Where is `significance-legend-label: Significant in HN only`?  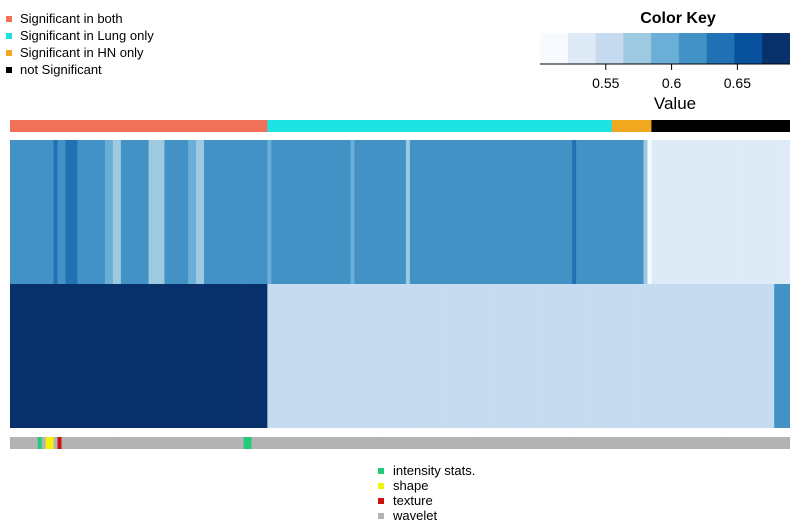
significance-legend-label: Significant in HN only is located at coordinates (82, 52).